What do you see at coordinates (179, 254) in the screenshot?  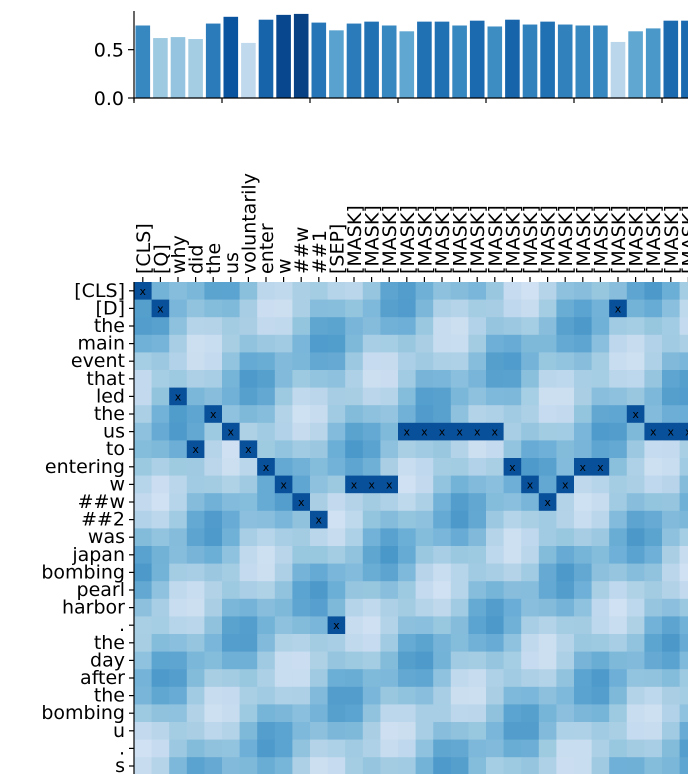 I see `column-label: why` at bounding box center [179, 254].